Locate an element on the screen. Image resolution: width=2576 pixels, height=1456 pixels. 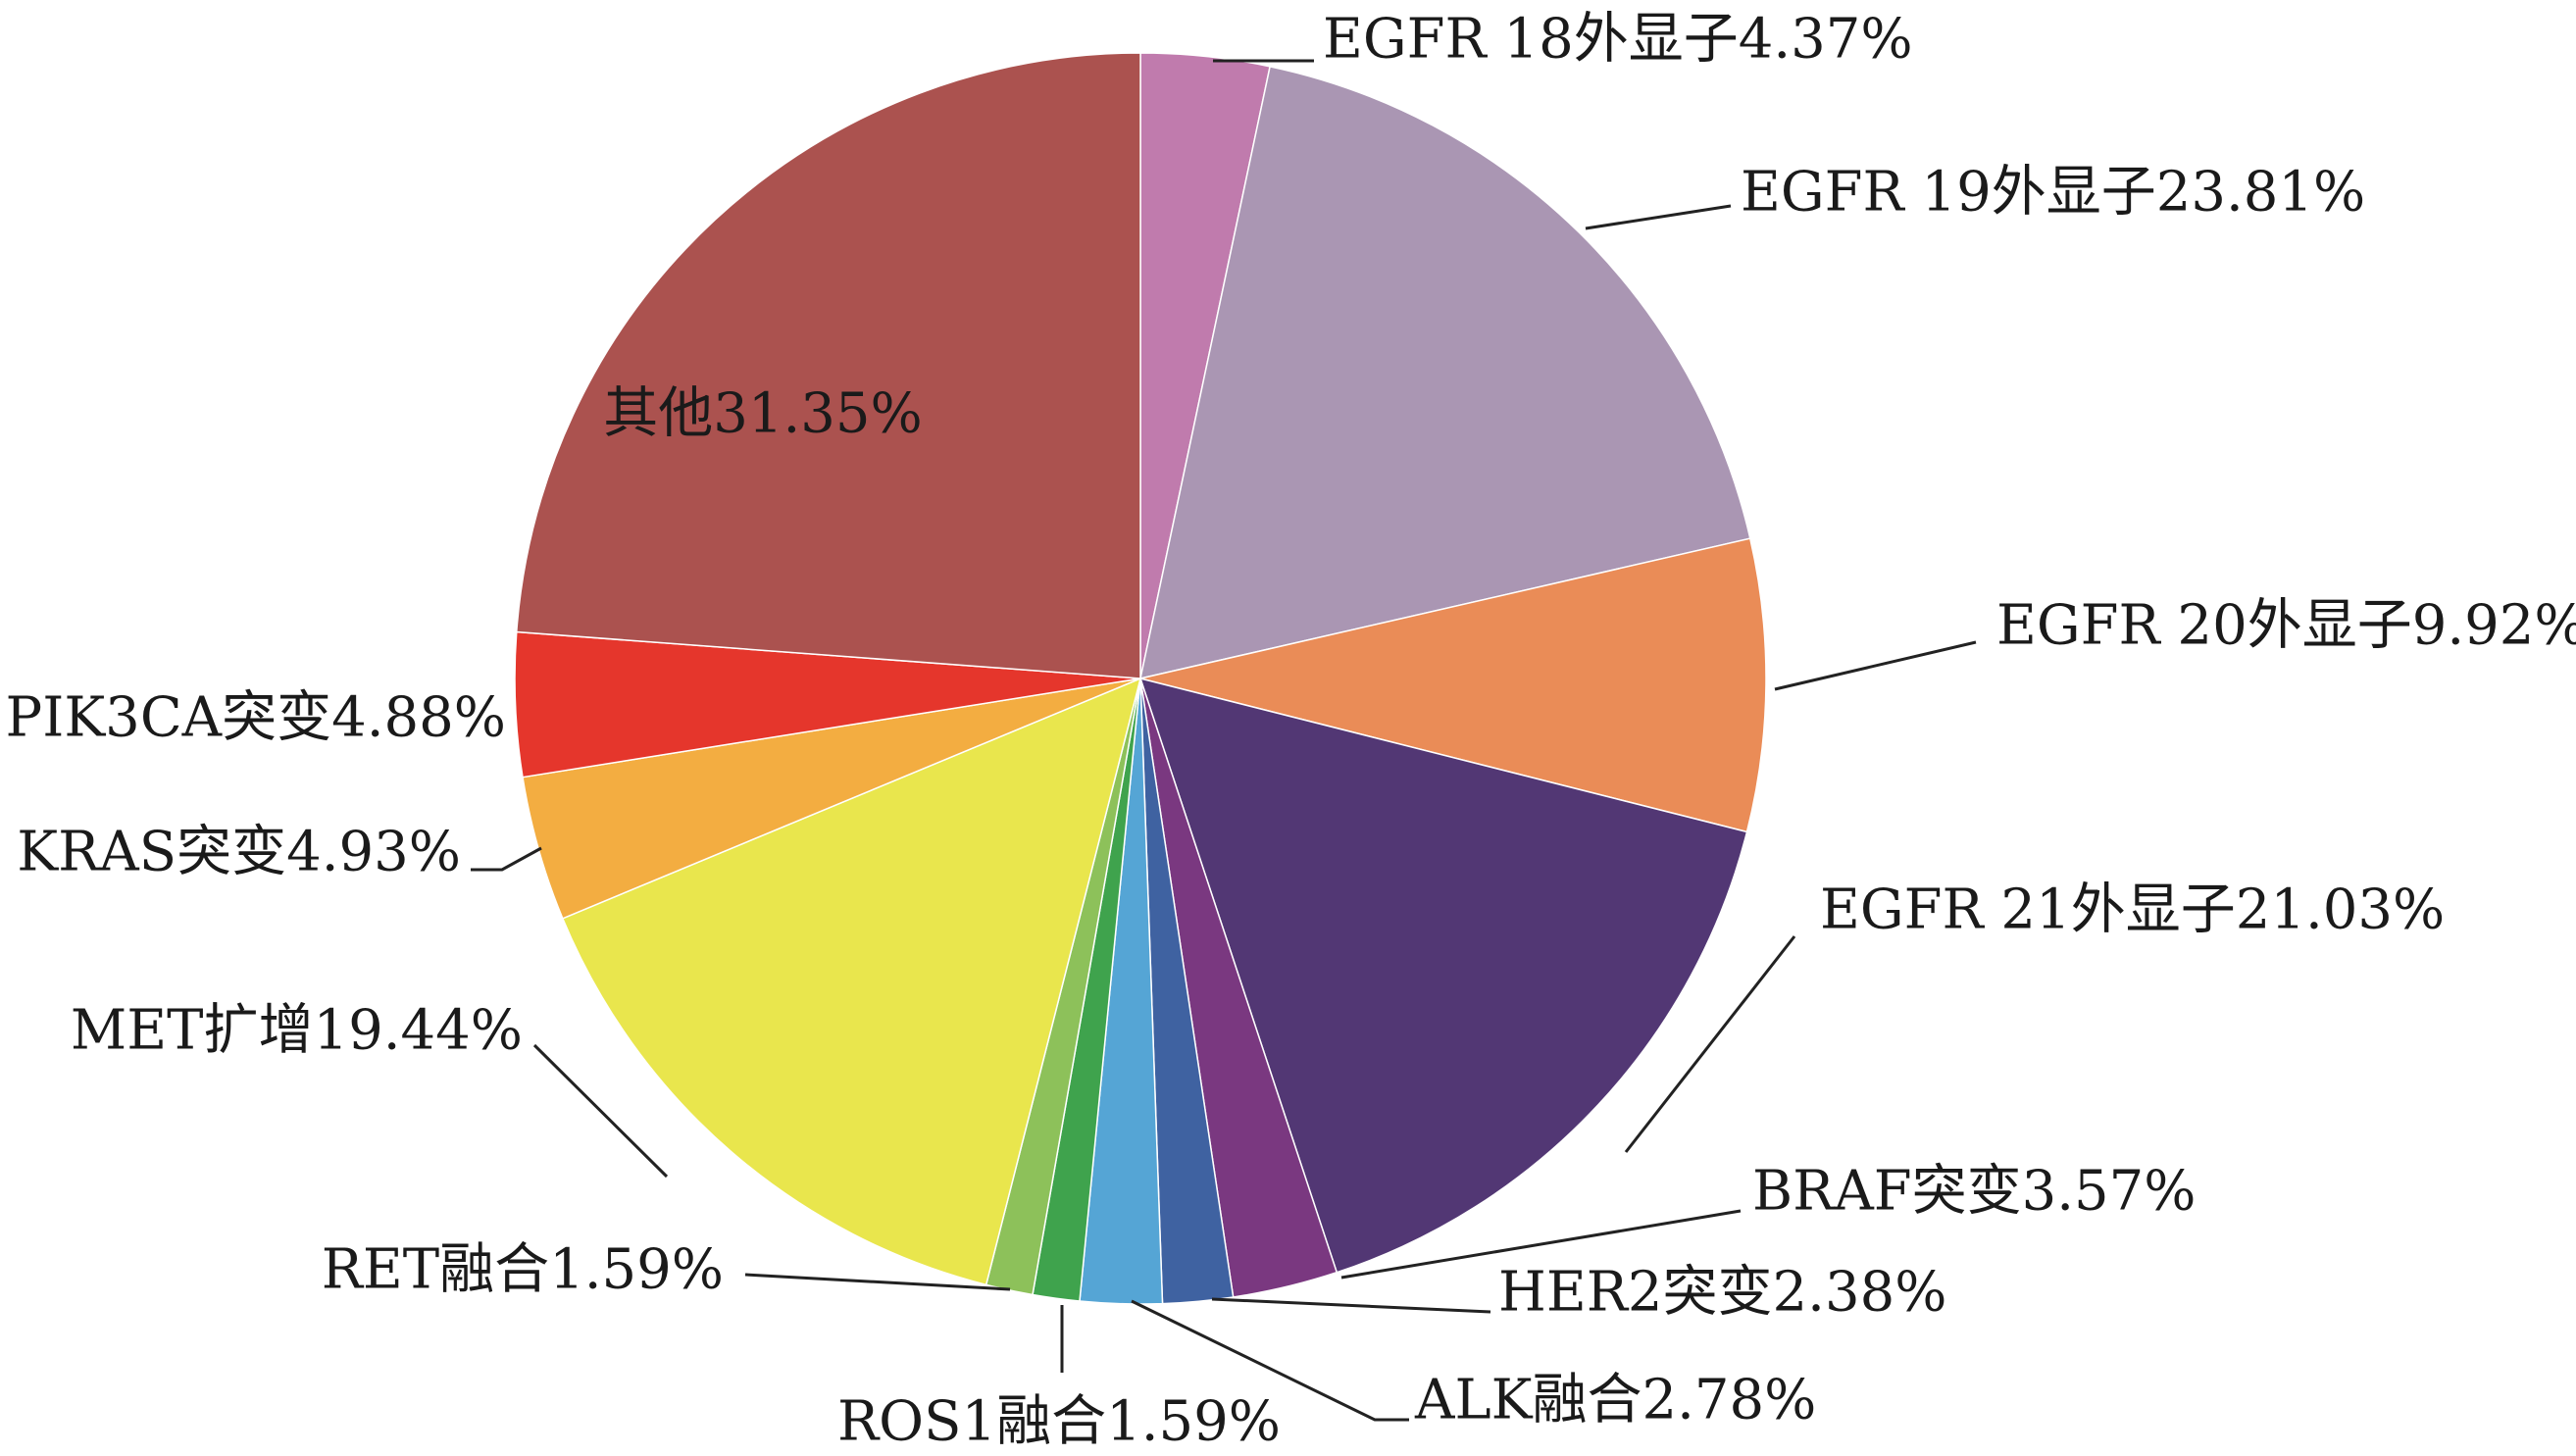
slice-label-7: ROS1融合1.59% is located at coordinates (1059, 1422).